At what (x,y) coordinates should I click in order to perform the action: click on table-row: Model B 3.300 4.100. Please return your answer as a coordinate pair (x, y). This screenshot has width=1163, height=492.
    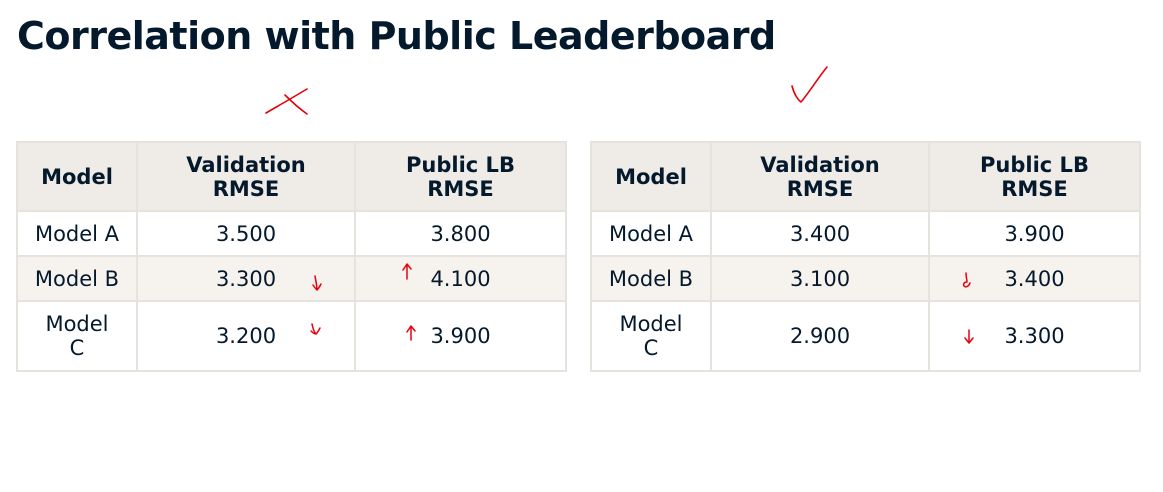
    Looking at the image, I should click on (291, 278).